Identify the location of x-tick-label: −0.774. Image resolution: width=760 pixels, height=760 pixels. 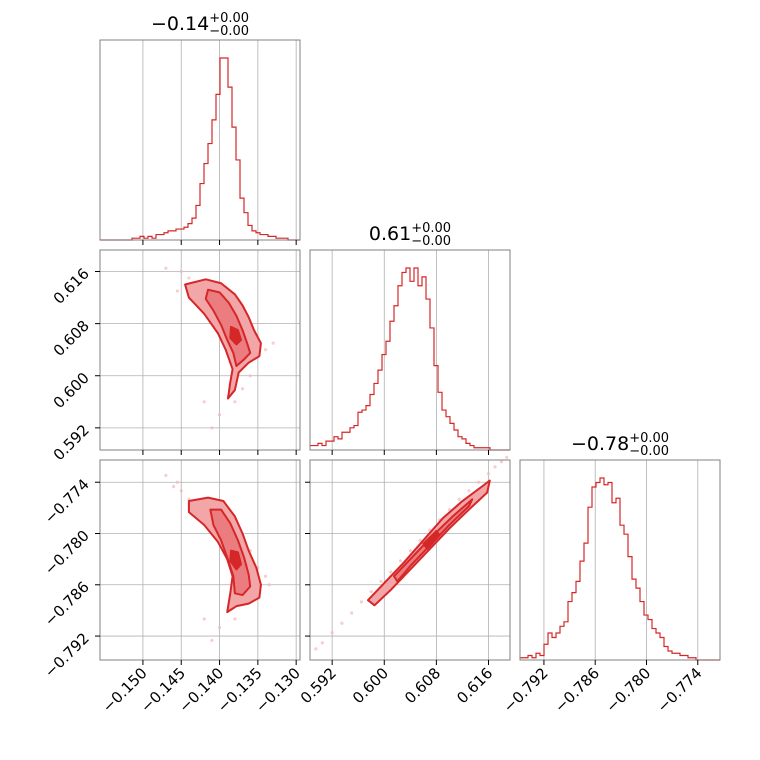
(680, 690).